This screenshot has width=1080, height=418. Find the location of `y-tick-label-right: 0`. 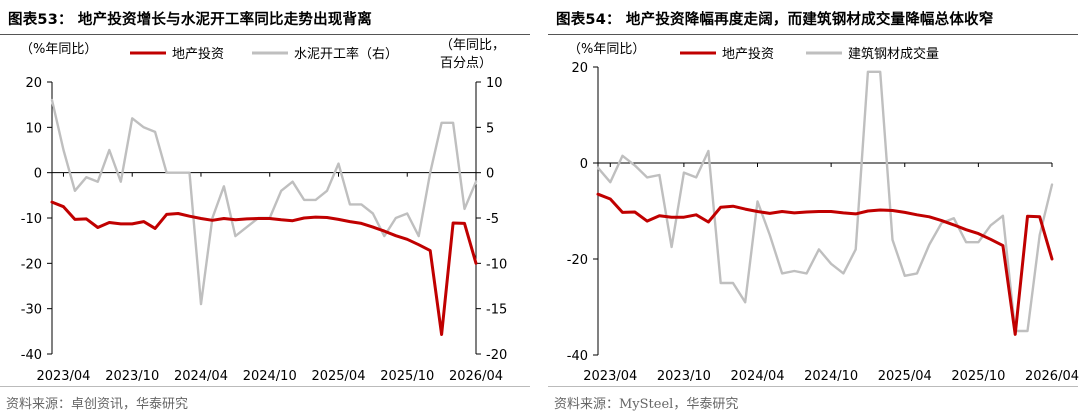

y-tick-label-right: 0 is located at coordinates (490, 174).